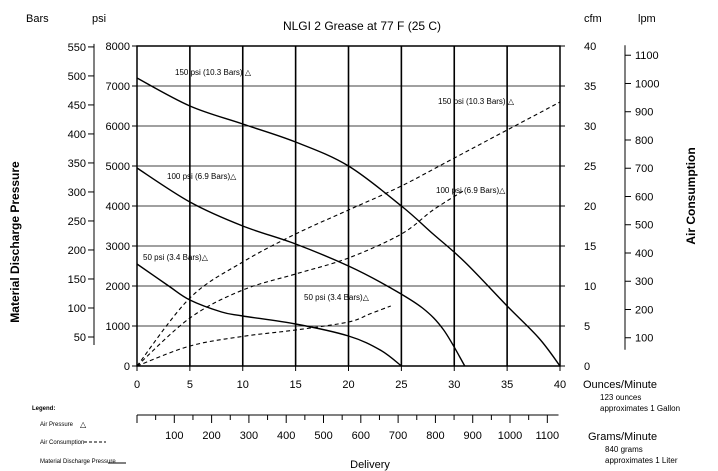 Image resolution: width=718 pixels, height=471 pixels. Describe the element at coordinates (644, 310) in the screenshot. I see `lpm-tick-label-200: 200` at that location.